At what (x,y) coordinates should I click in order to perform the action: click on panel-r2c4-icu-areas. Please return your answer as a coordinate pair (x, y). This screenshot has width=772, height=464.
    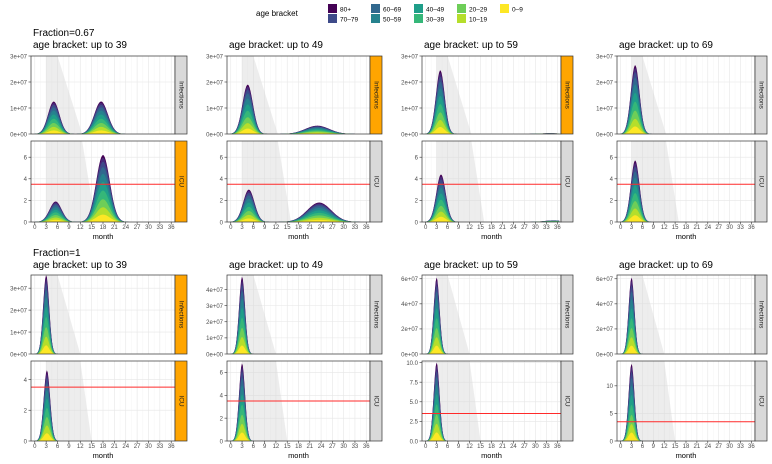
    Looking at the image, I should click on (687, 402).